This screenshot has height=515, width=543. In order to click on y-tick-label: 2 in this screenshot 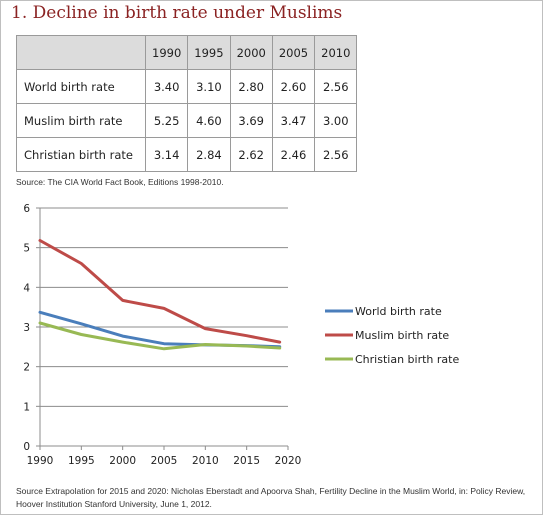, I will do `click(26, 368)`.